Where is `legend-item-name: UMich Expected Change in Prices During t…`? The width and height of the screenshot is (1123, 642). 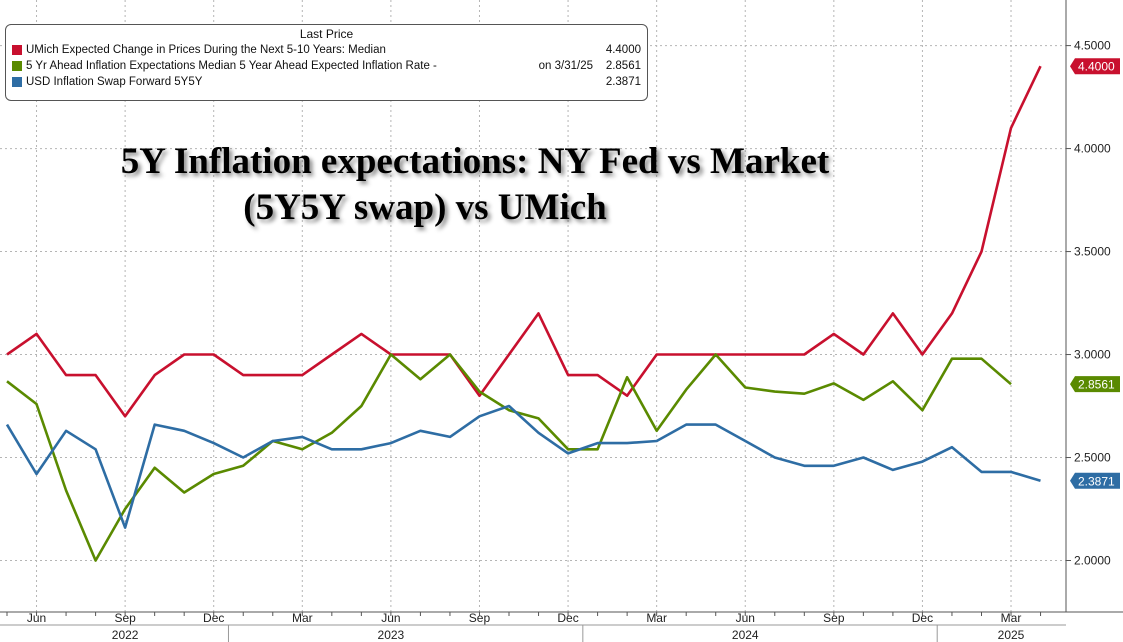 legend-item-name: UMich Expected Change in Prices During t… is located at coordinates (206, 50).